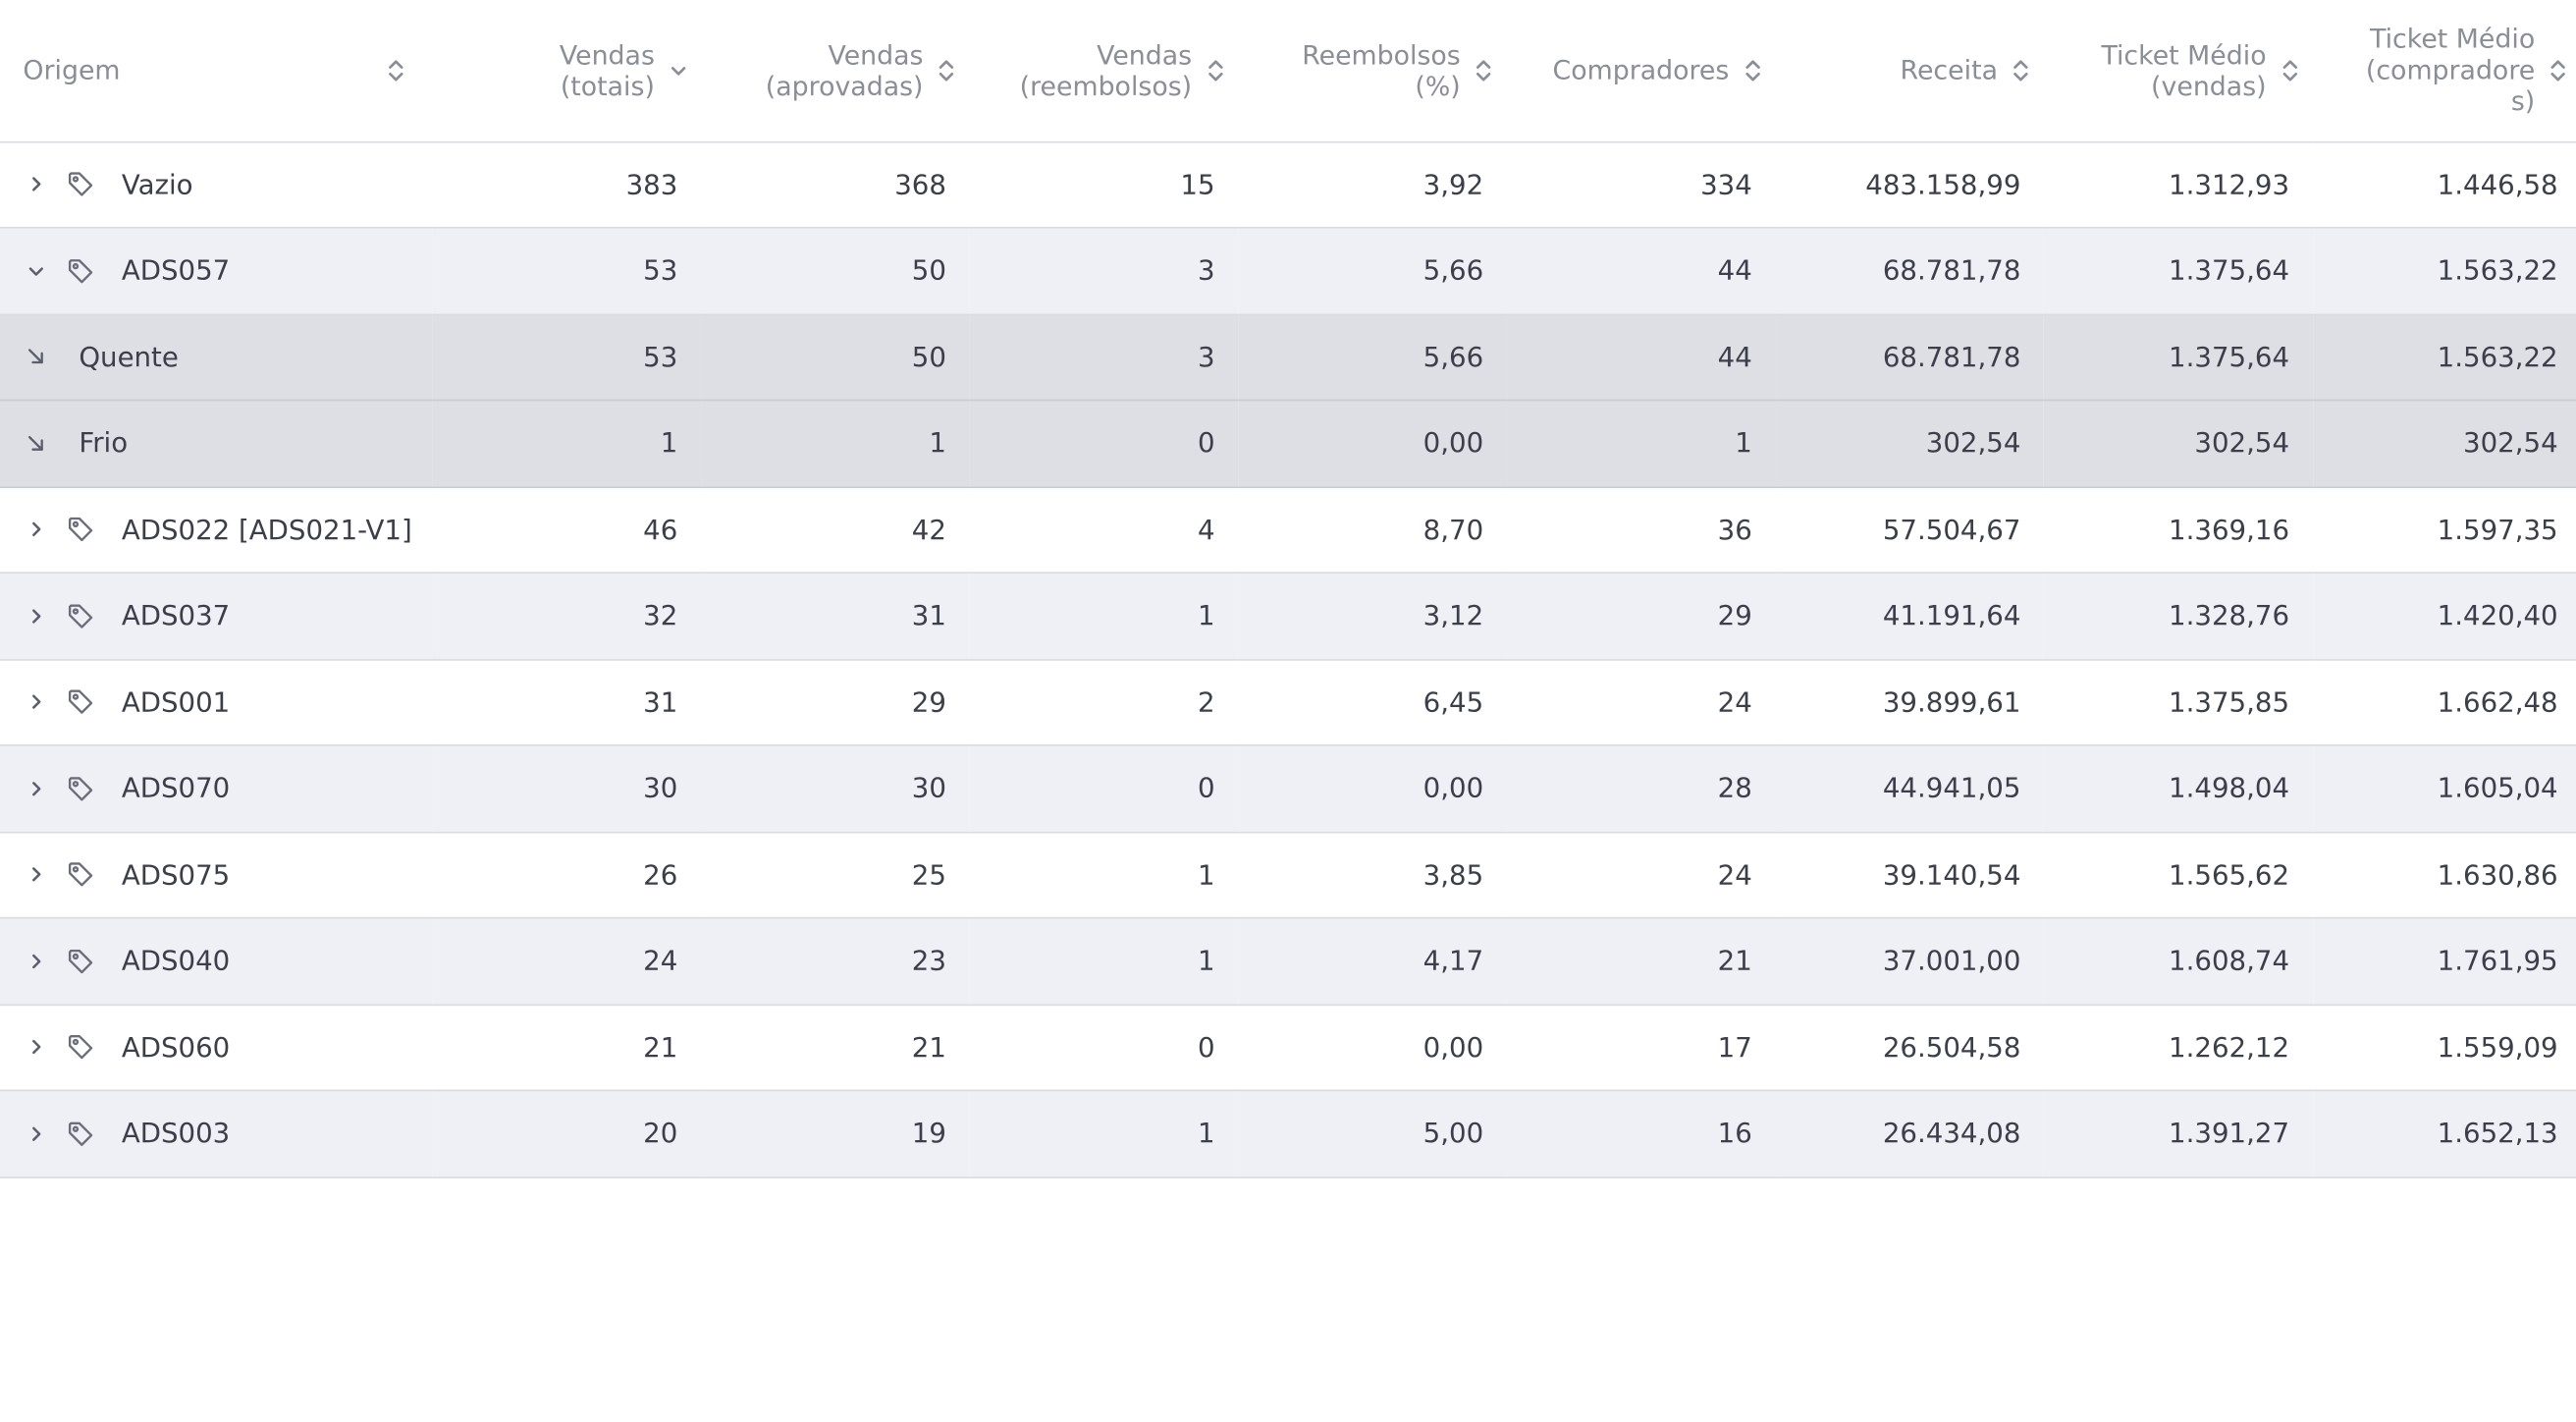 This screenshot has width=2576, height=1422. I want to click on column-header-label-line: (reembolsos), so click(1106, 86).